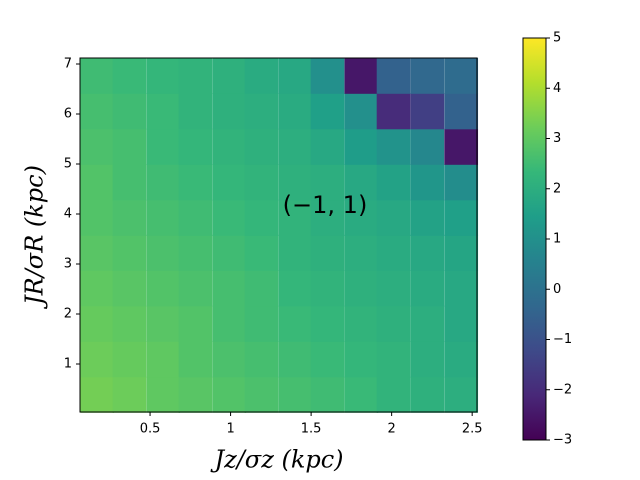 The image size is (640, 480). What do you see at coordinates (150, 429) in the screenshot?
I see `x-tick-label: 0.5` at bounding box center [150, 429].